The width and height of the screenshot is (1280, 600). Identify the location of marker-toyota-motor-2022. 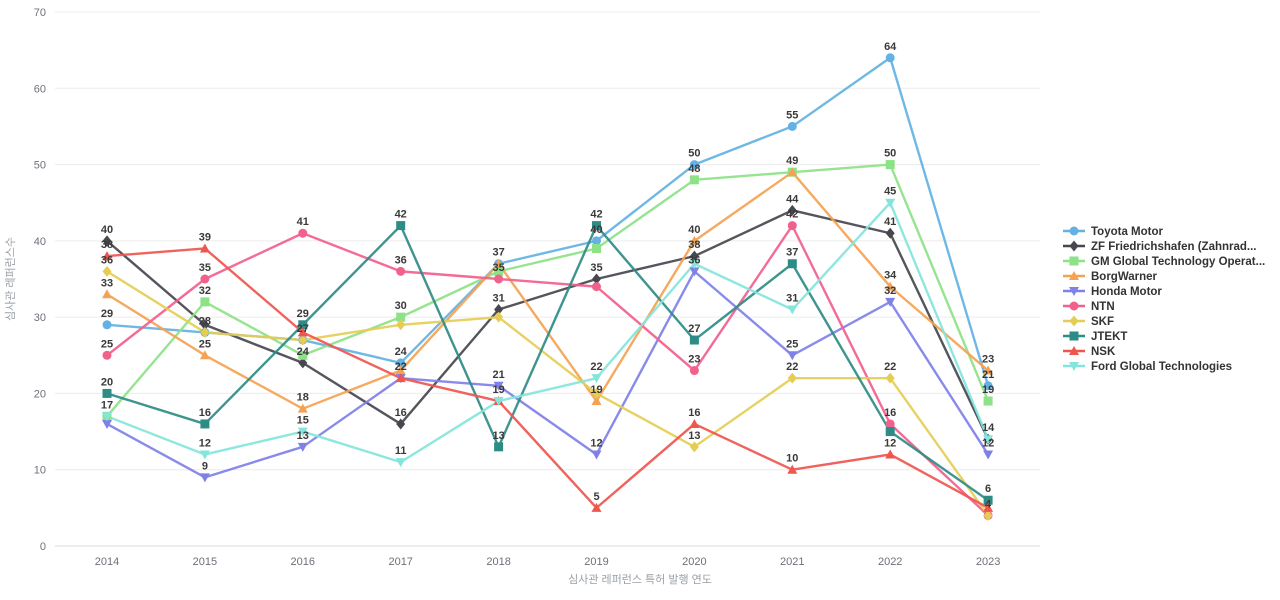
(890, 58).